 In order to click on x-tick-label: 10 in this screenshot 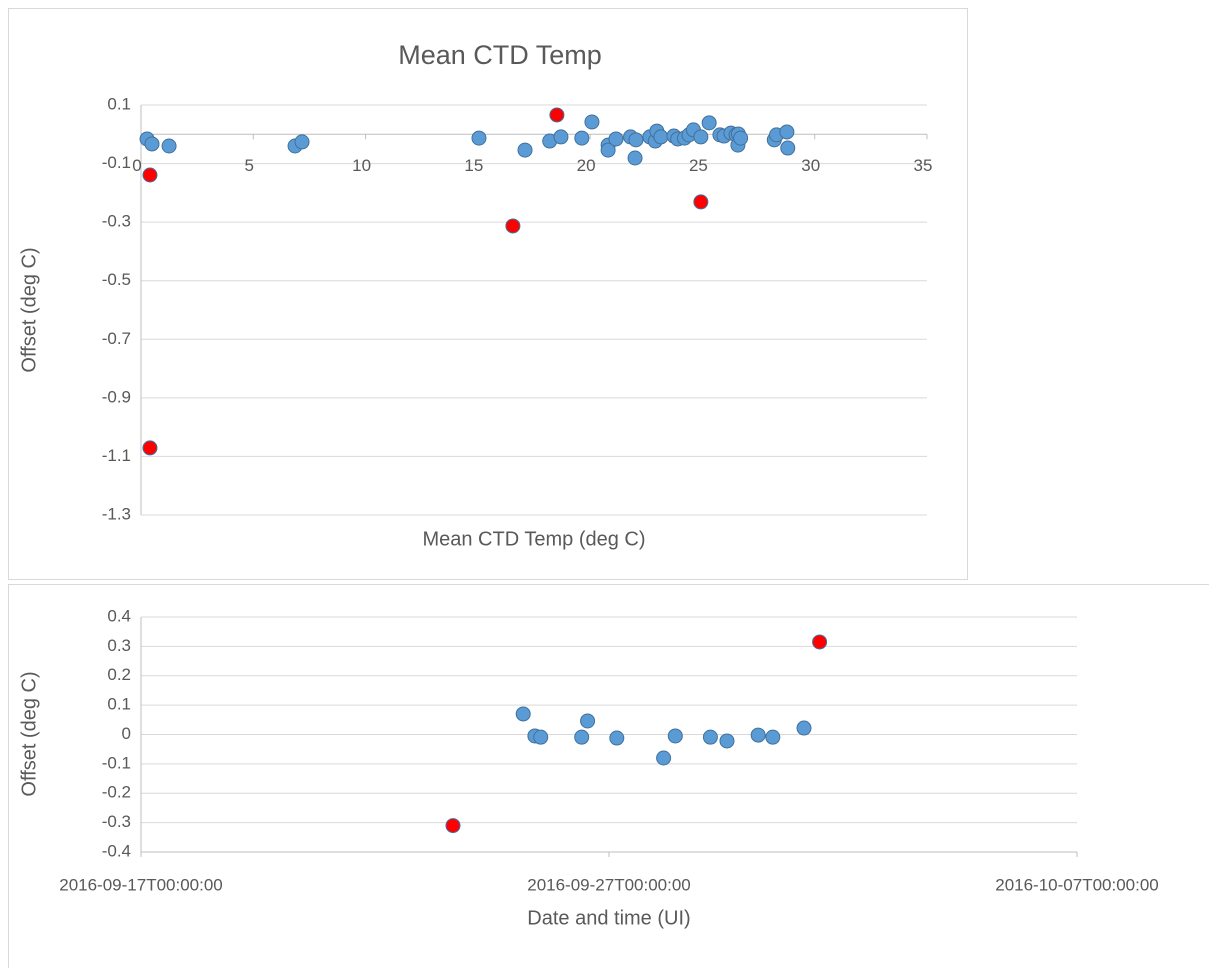, I will do `click(361, 165)`.